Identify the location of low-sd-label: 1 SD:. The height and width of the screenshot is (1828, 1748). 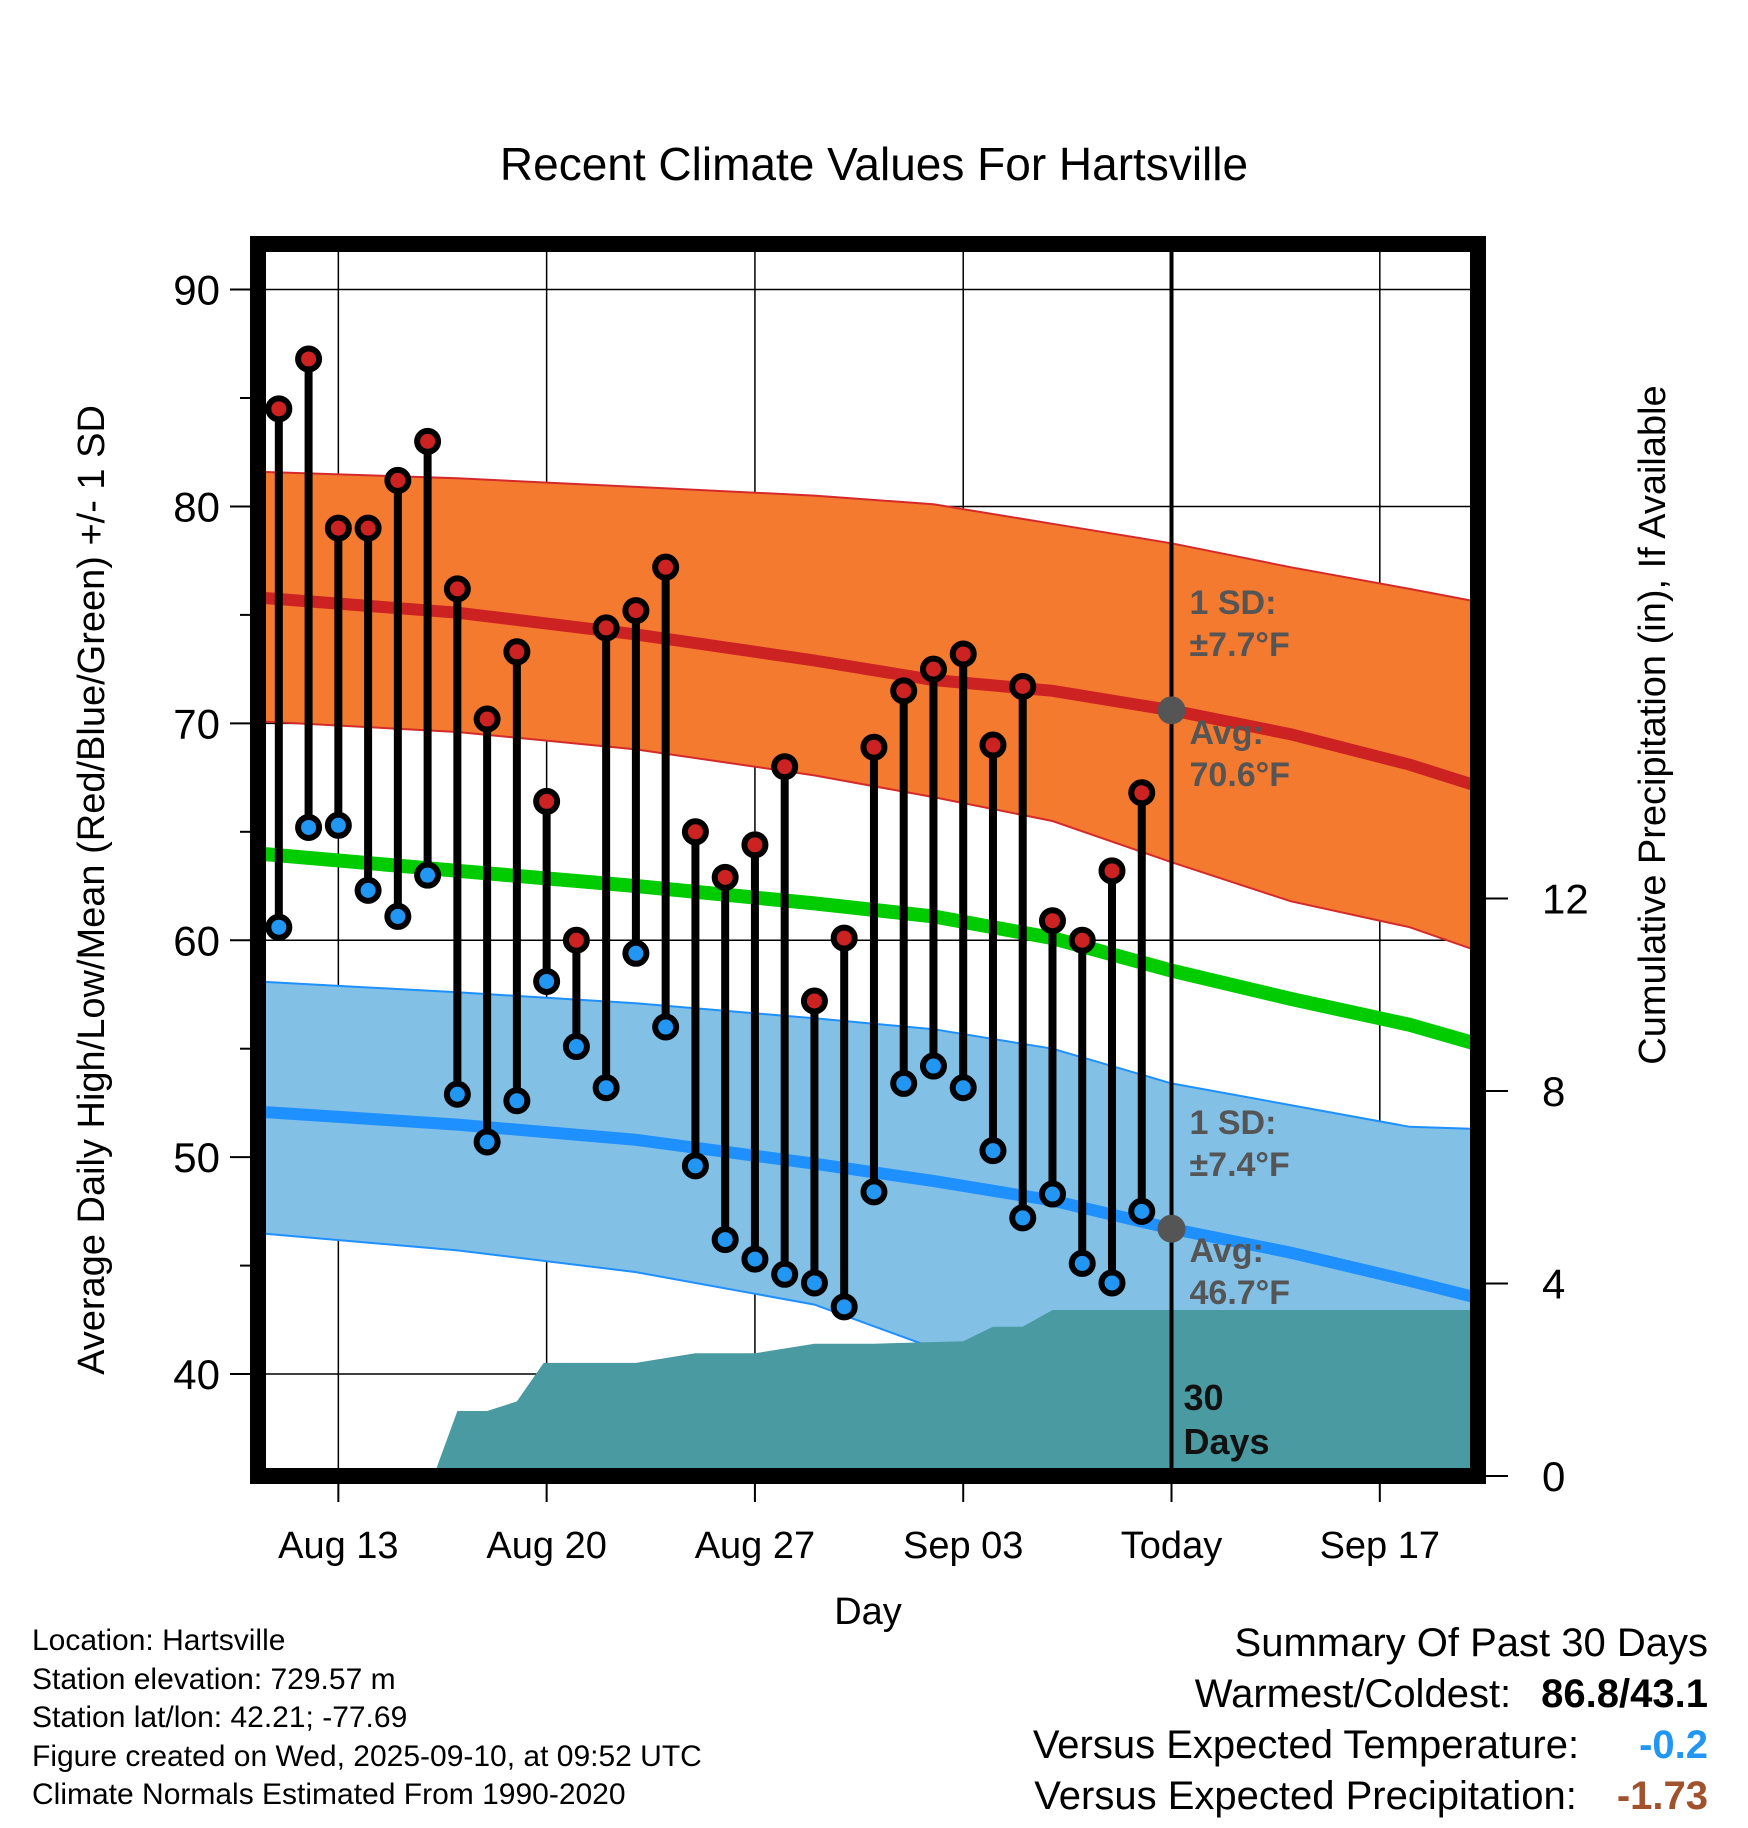
(1233, 1123).